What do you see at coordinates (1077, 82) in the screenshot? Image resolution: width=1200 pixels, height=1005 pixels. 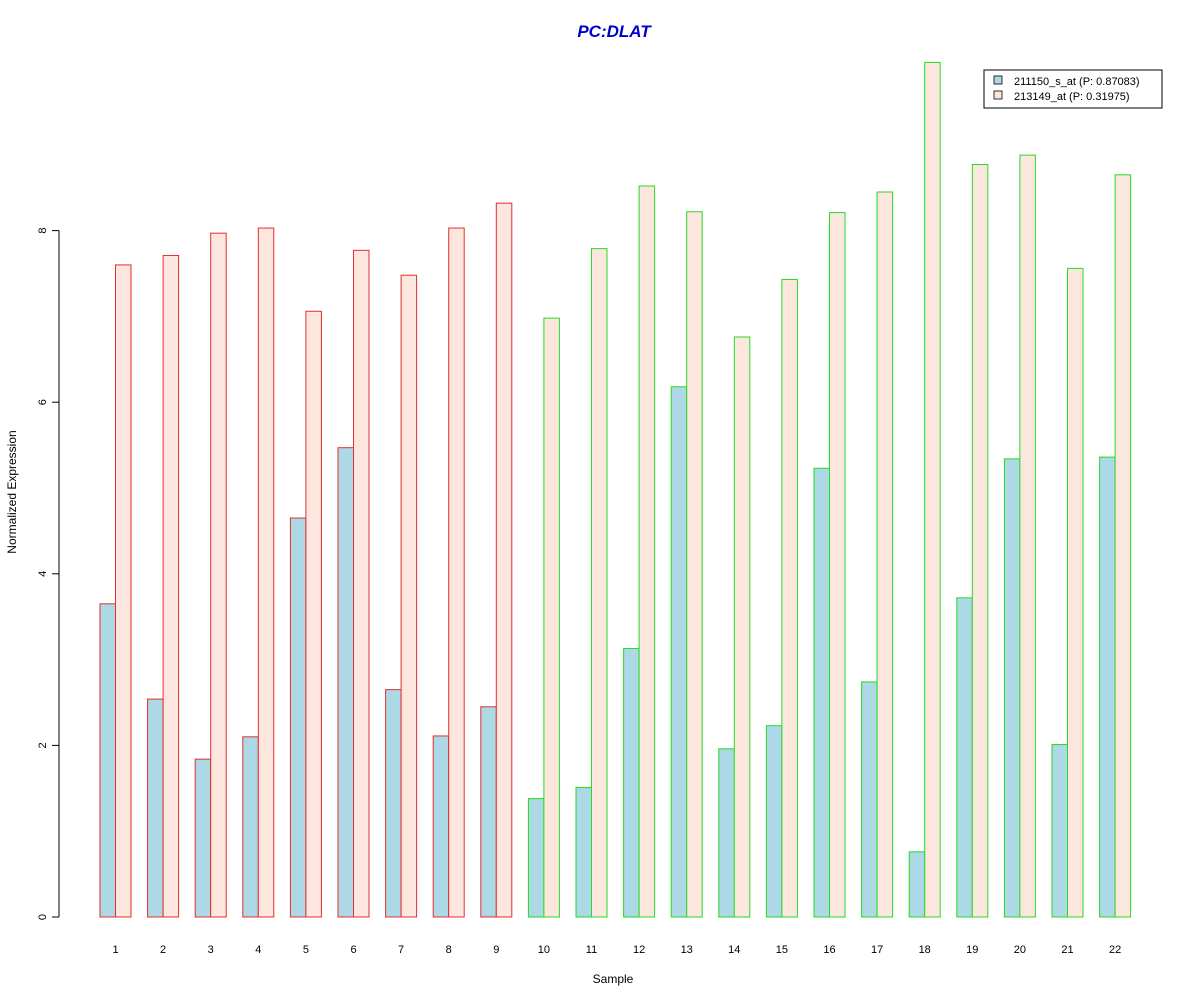 I see `legend-label-211150: 211150_s_at (P: 0.87083)` at bounding box center [1077, 82].